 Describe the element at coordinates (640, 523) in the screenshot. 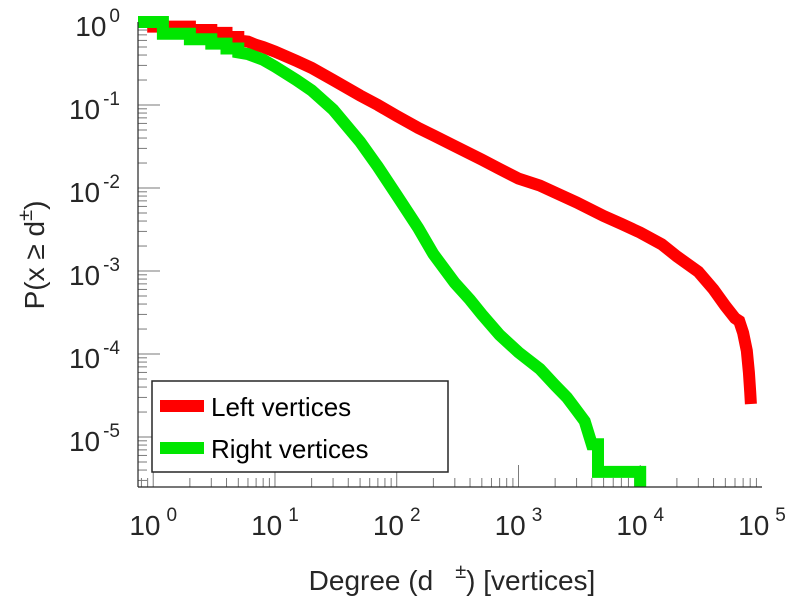

I see `x-tick-label: 10 4` at that location.